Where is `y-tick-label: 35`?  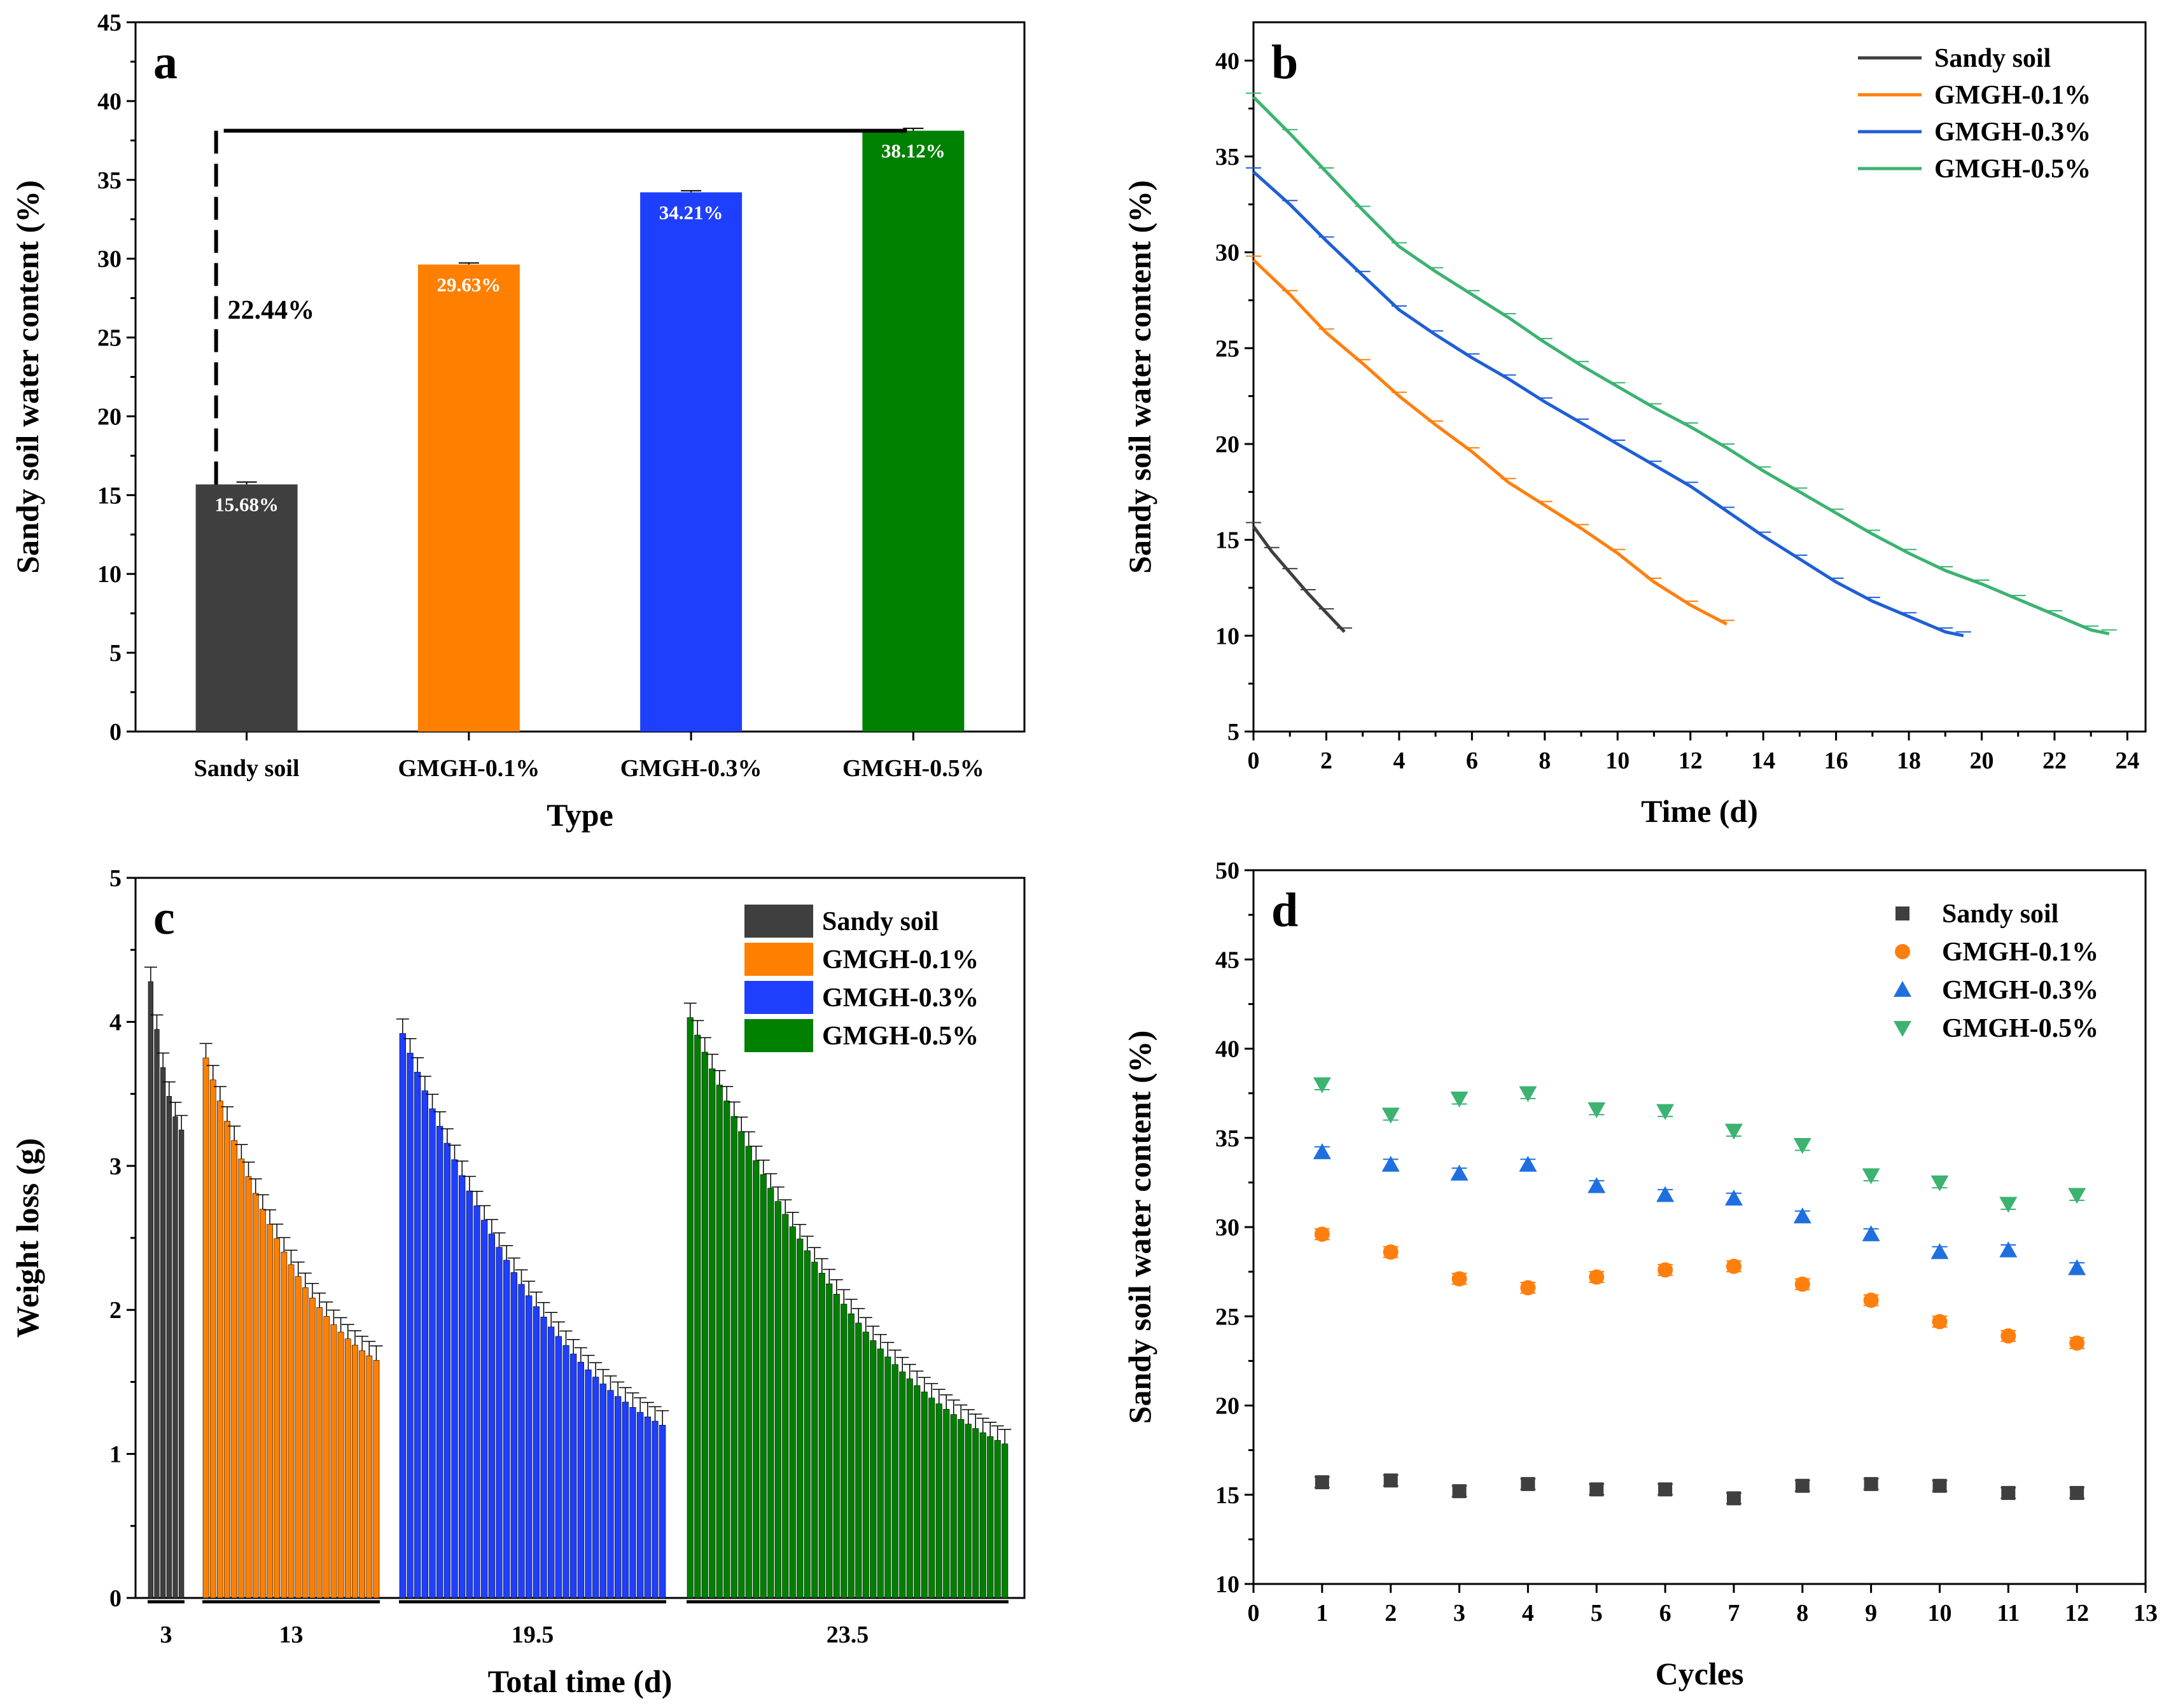 y-tick-label: 35 is located at coordinates (1227, 1138).